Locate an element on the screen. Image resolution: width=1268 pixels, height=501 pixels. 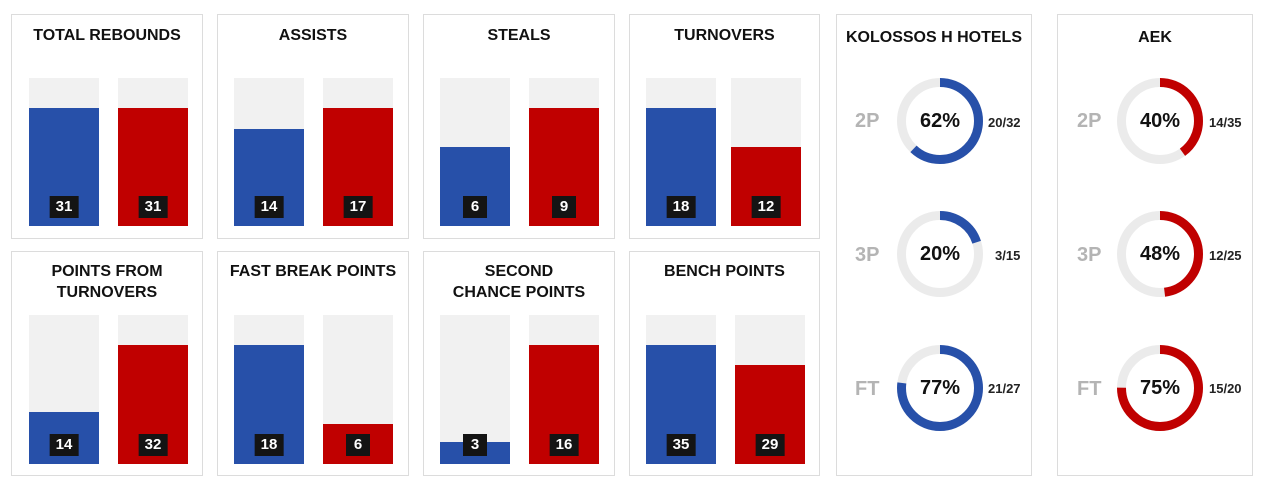
made-attempted-ft: 15/20 is located at coordinates (1225, 388).